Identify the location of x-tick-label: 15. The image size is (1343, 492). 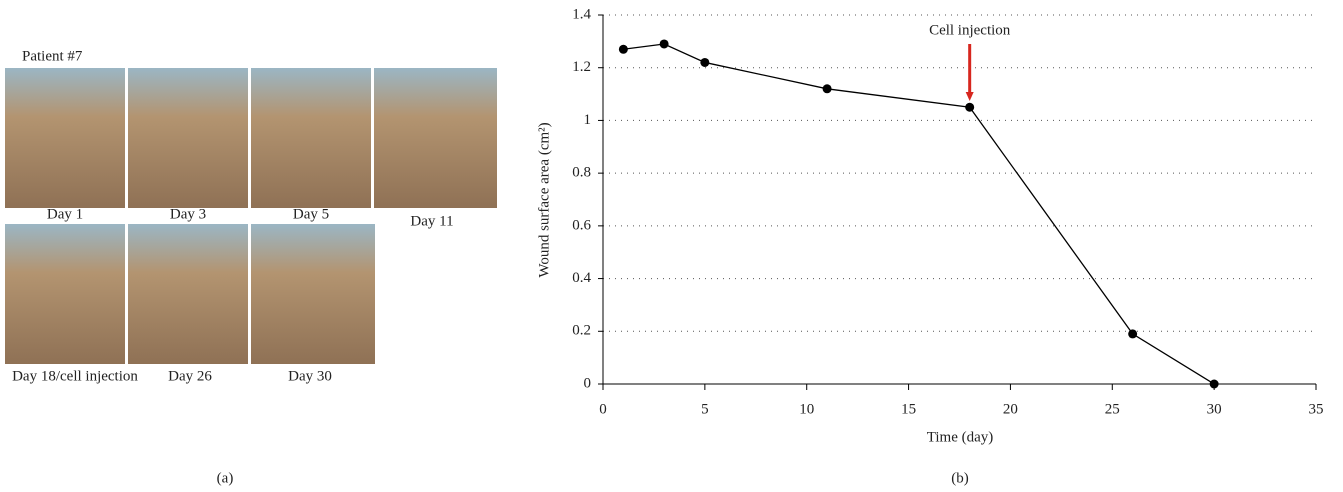
(908, 409).